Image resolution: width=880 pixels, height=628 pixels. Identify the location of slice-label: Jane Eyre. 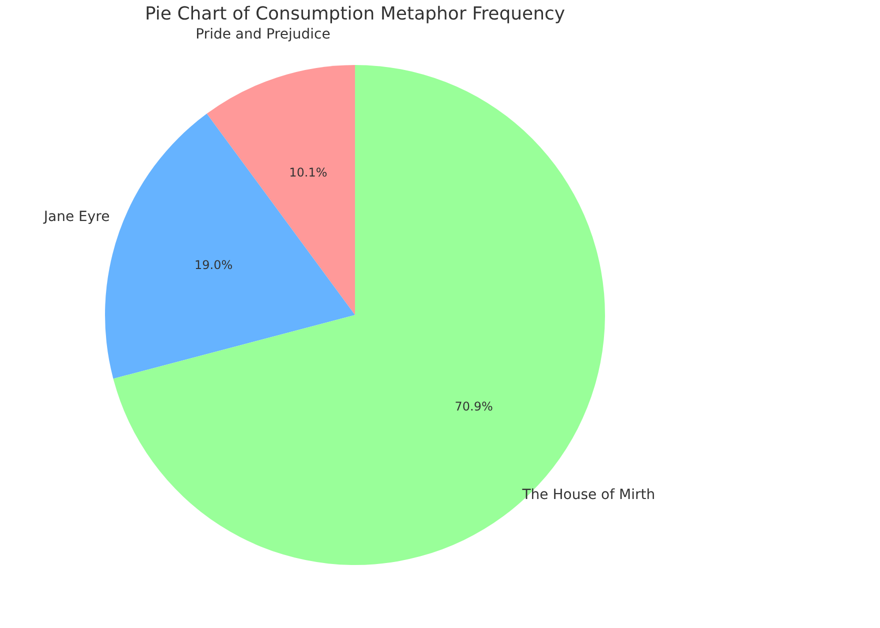
(76, 216).